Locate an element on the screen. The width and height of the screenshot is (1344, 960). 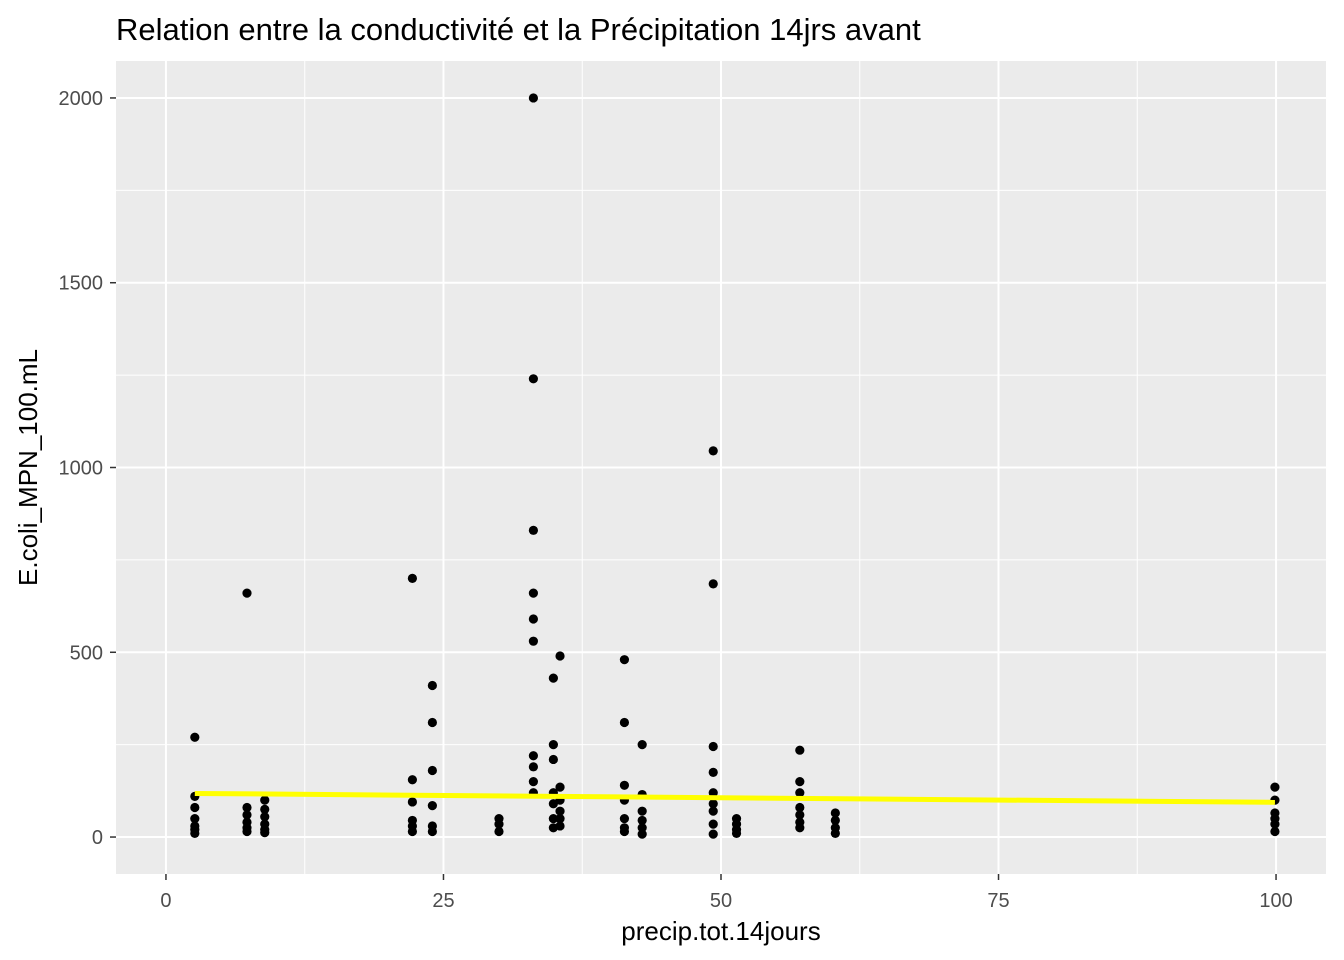
y-tick-label: 1000 is located at coordinates (81, 469).